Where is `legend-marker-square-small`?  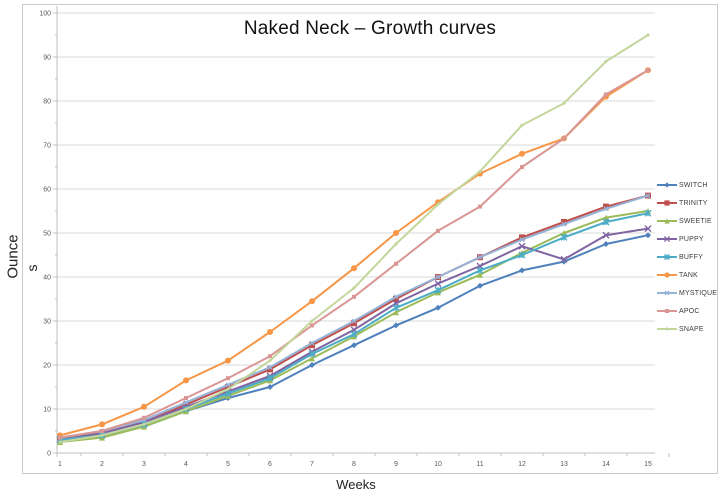
legend-marker-square-small is located at coordinates (667, 311).